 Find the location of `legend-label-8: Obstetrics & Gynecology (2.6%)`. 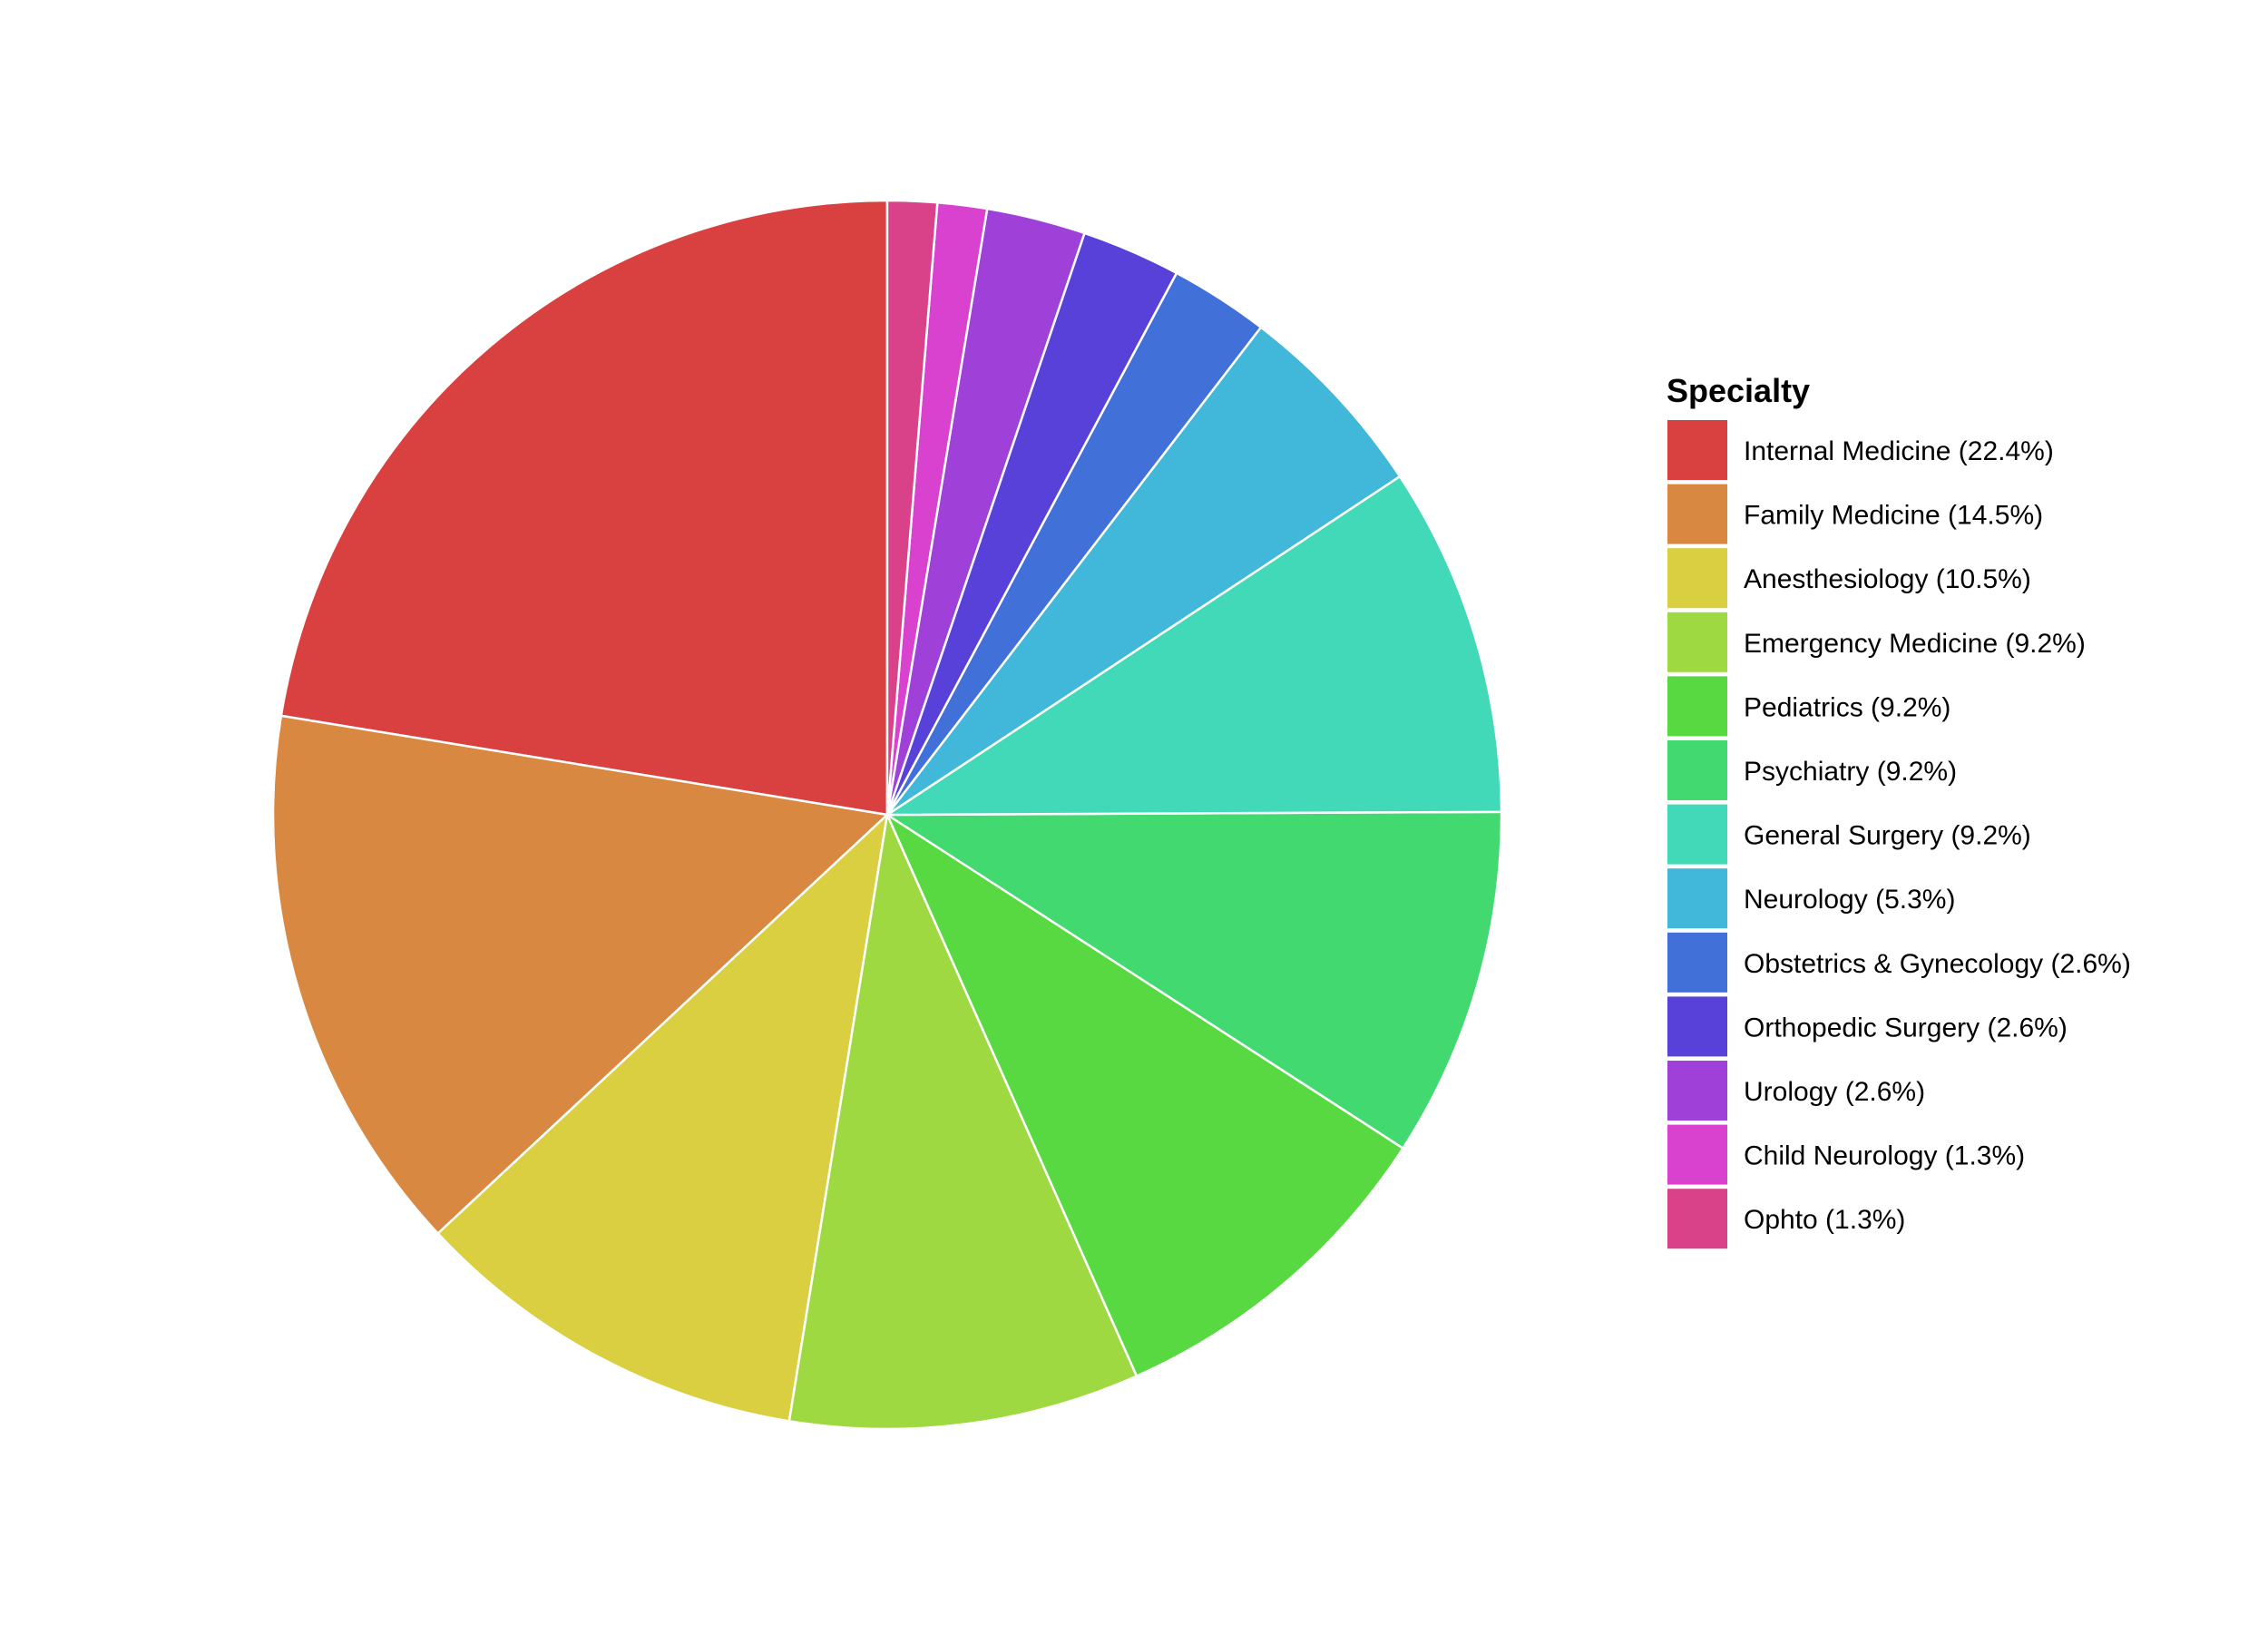

legend-label-8: Obstetrics & Gynecology (2.6%) is located at coordinates (1938, 964).